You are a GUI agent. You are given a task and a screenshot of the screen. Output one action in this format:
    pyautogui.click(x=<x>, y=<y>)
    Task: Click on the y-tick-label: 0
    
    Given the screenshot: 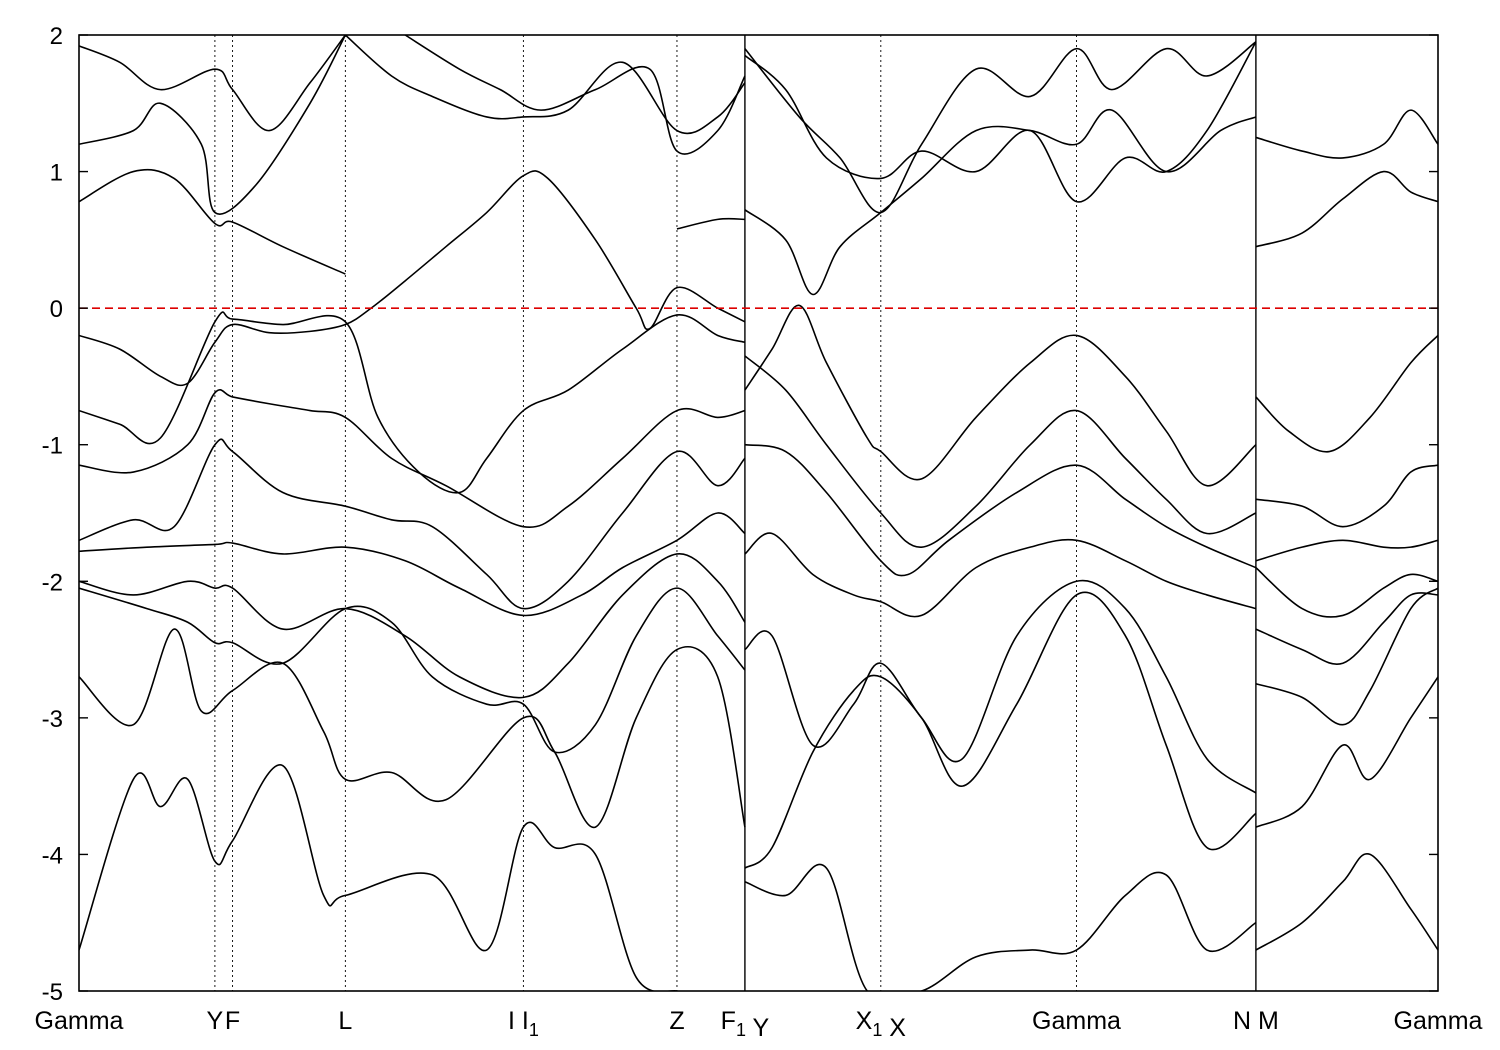 What is the action you would take?
    pyautogui.click(x=56, y=309)
    